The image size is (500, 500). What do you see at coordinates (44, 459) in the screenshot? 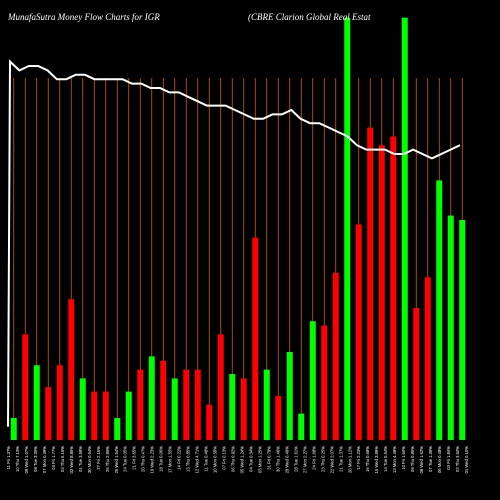
I see `x-tick-label: 07 Mon 0.39%` at bounding box center [44, 459].